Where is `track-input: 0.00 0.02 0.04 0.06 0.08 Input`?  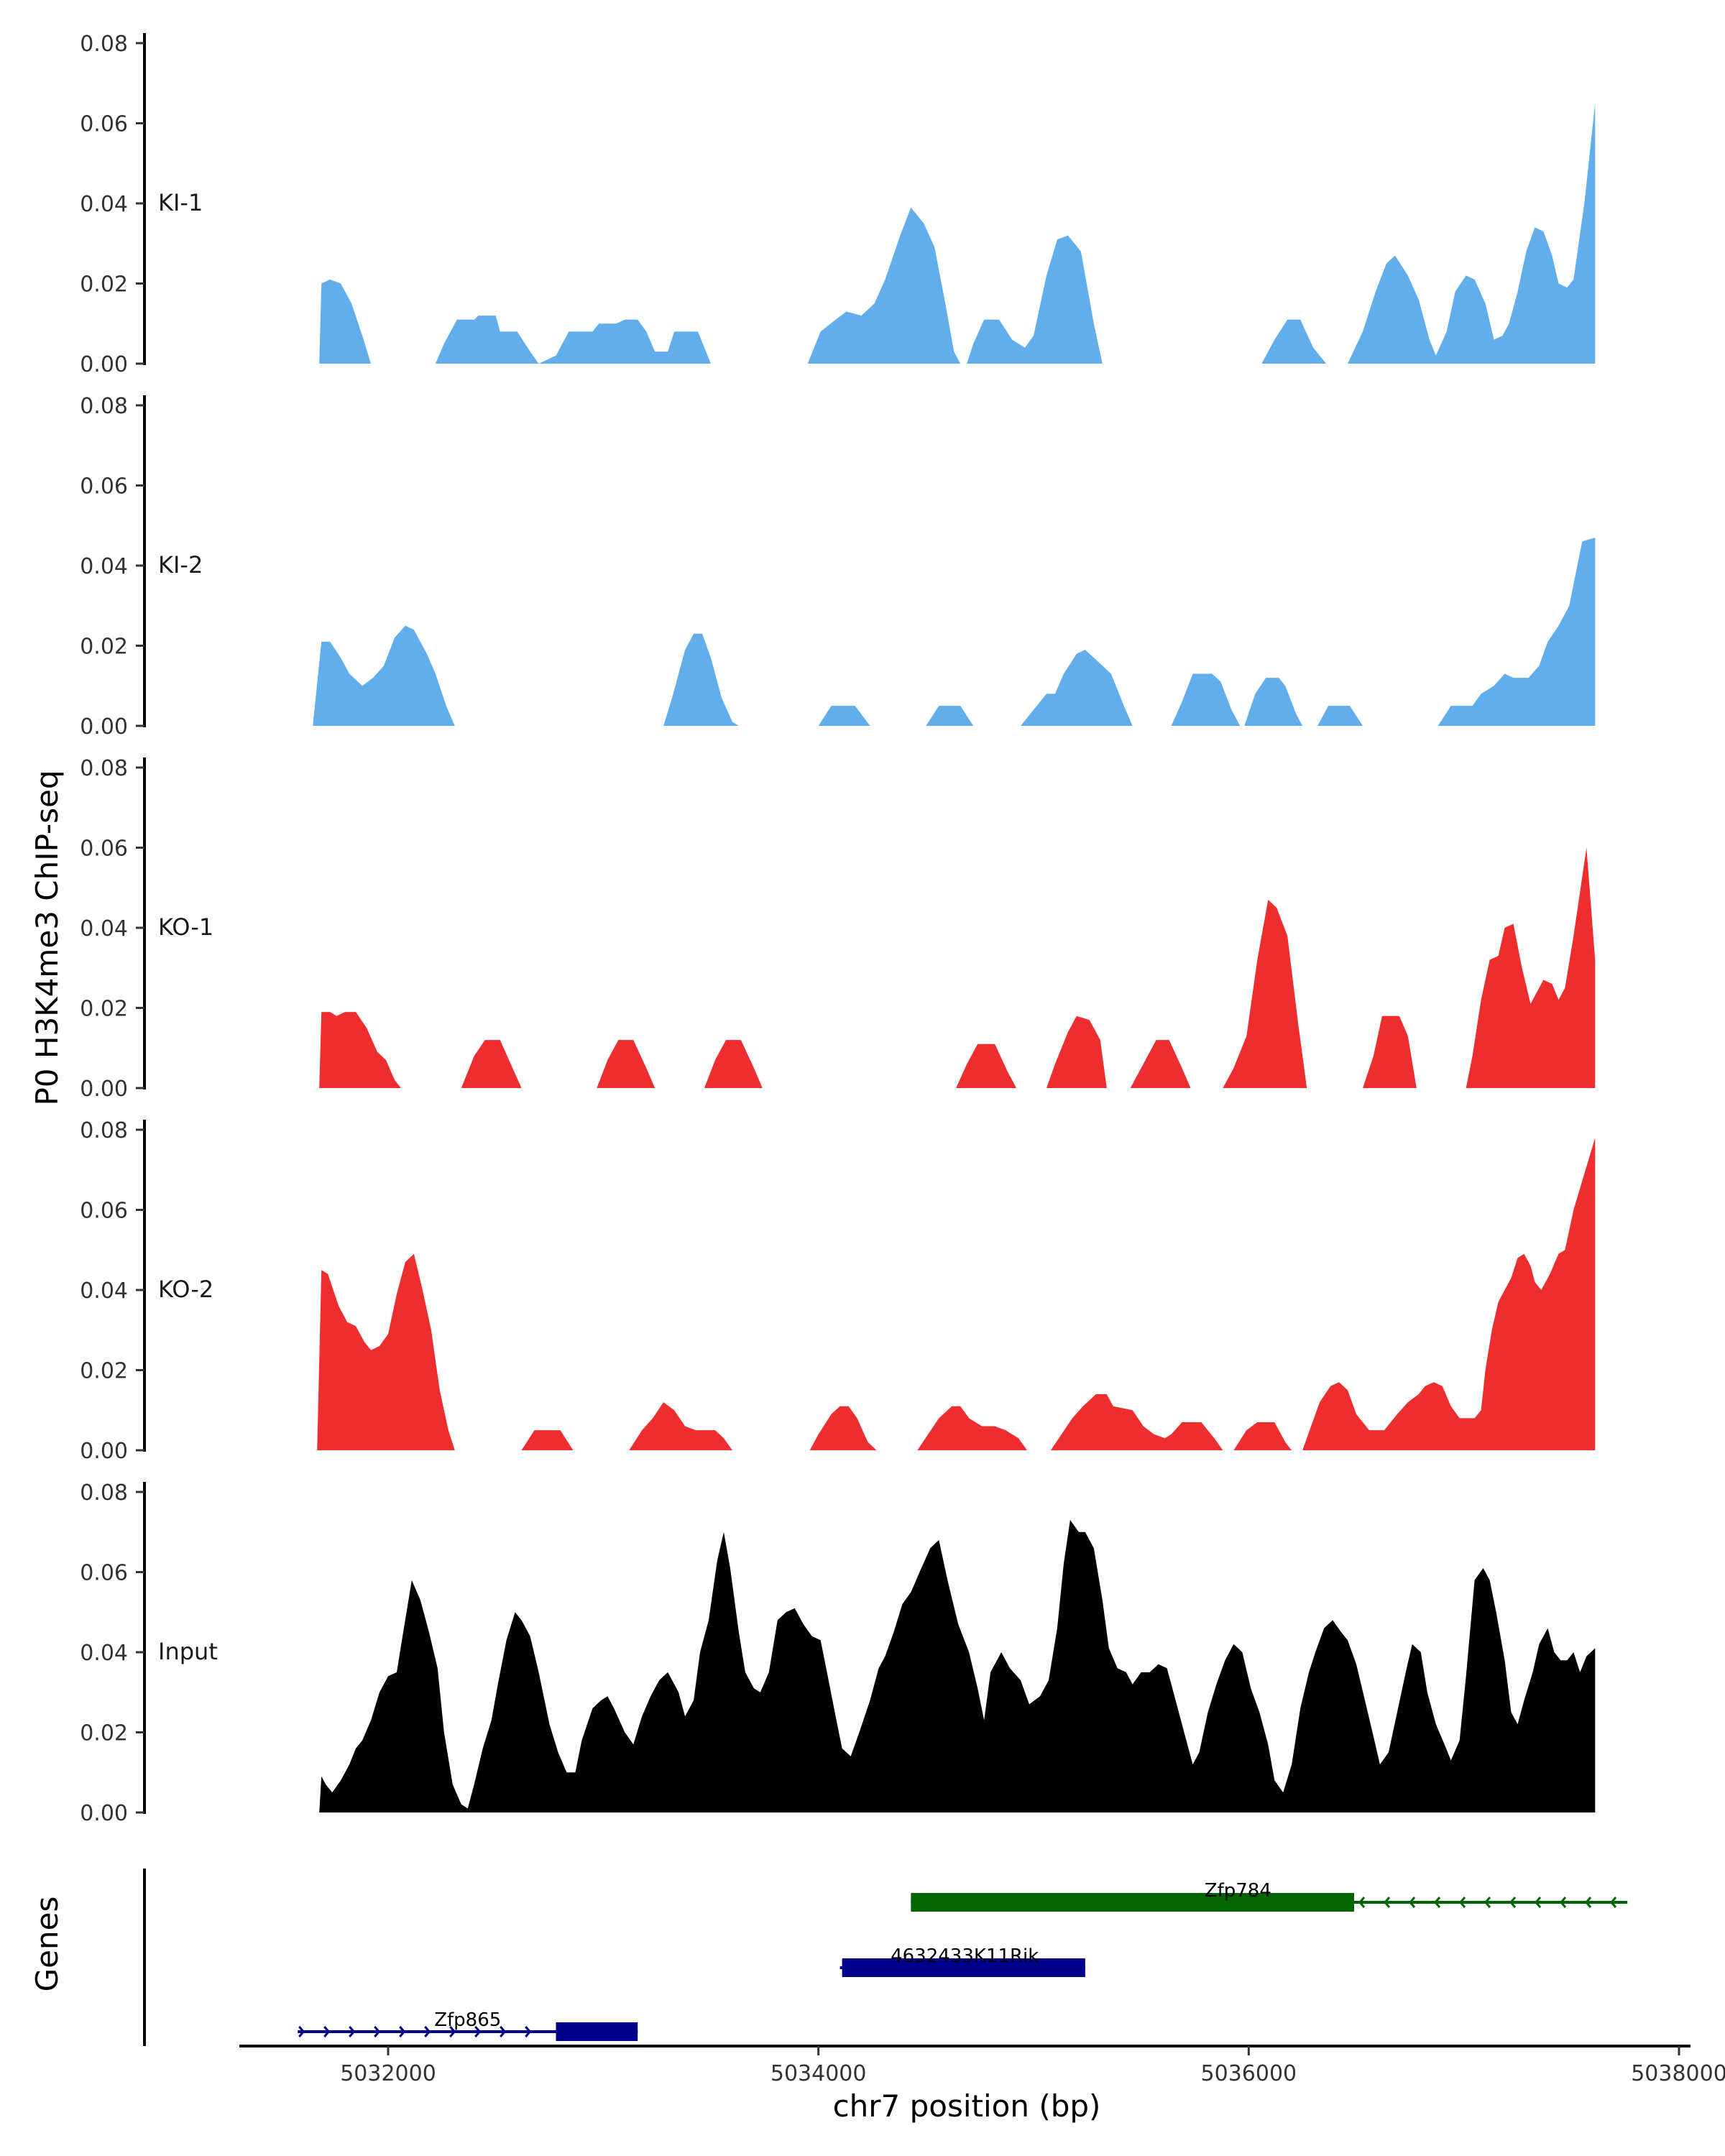
track-input: 0.00 0.02 0.04 0.06 0.08 Input is located at coordinates (838, 1653).